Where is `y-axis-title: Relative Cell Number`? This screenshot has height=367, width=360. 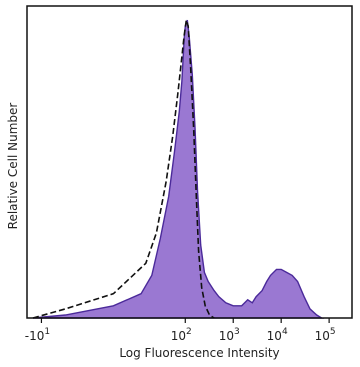 y-axis-title: Relative Cell Number is located at coordinates (13, 166).